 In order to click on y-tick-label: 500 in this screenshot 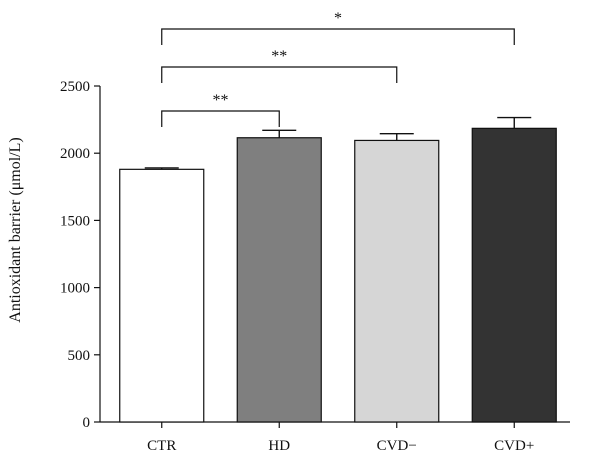, I will do `click(79, 356)`.